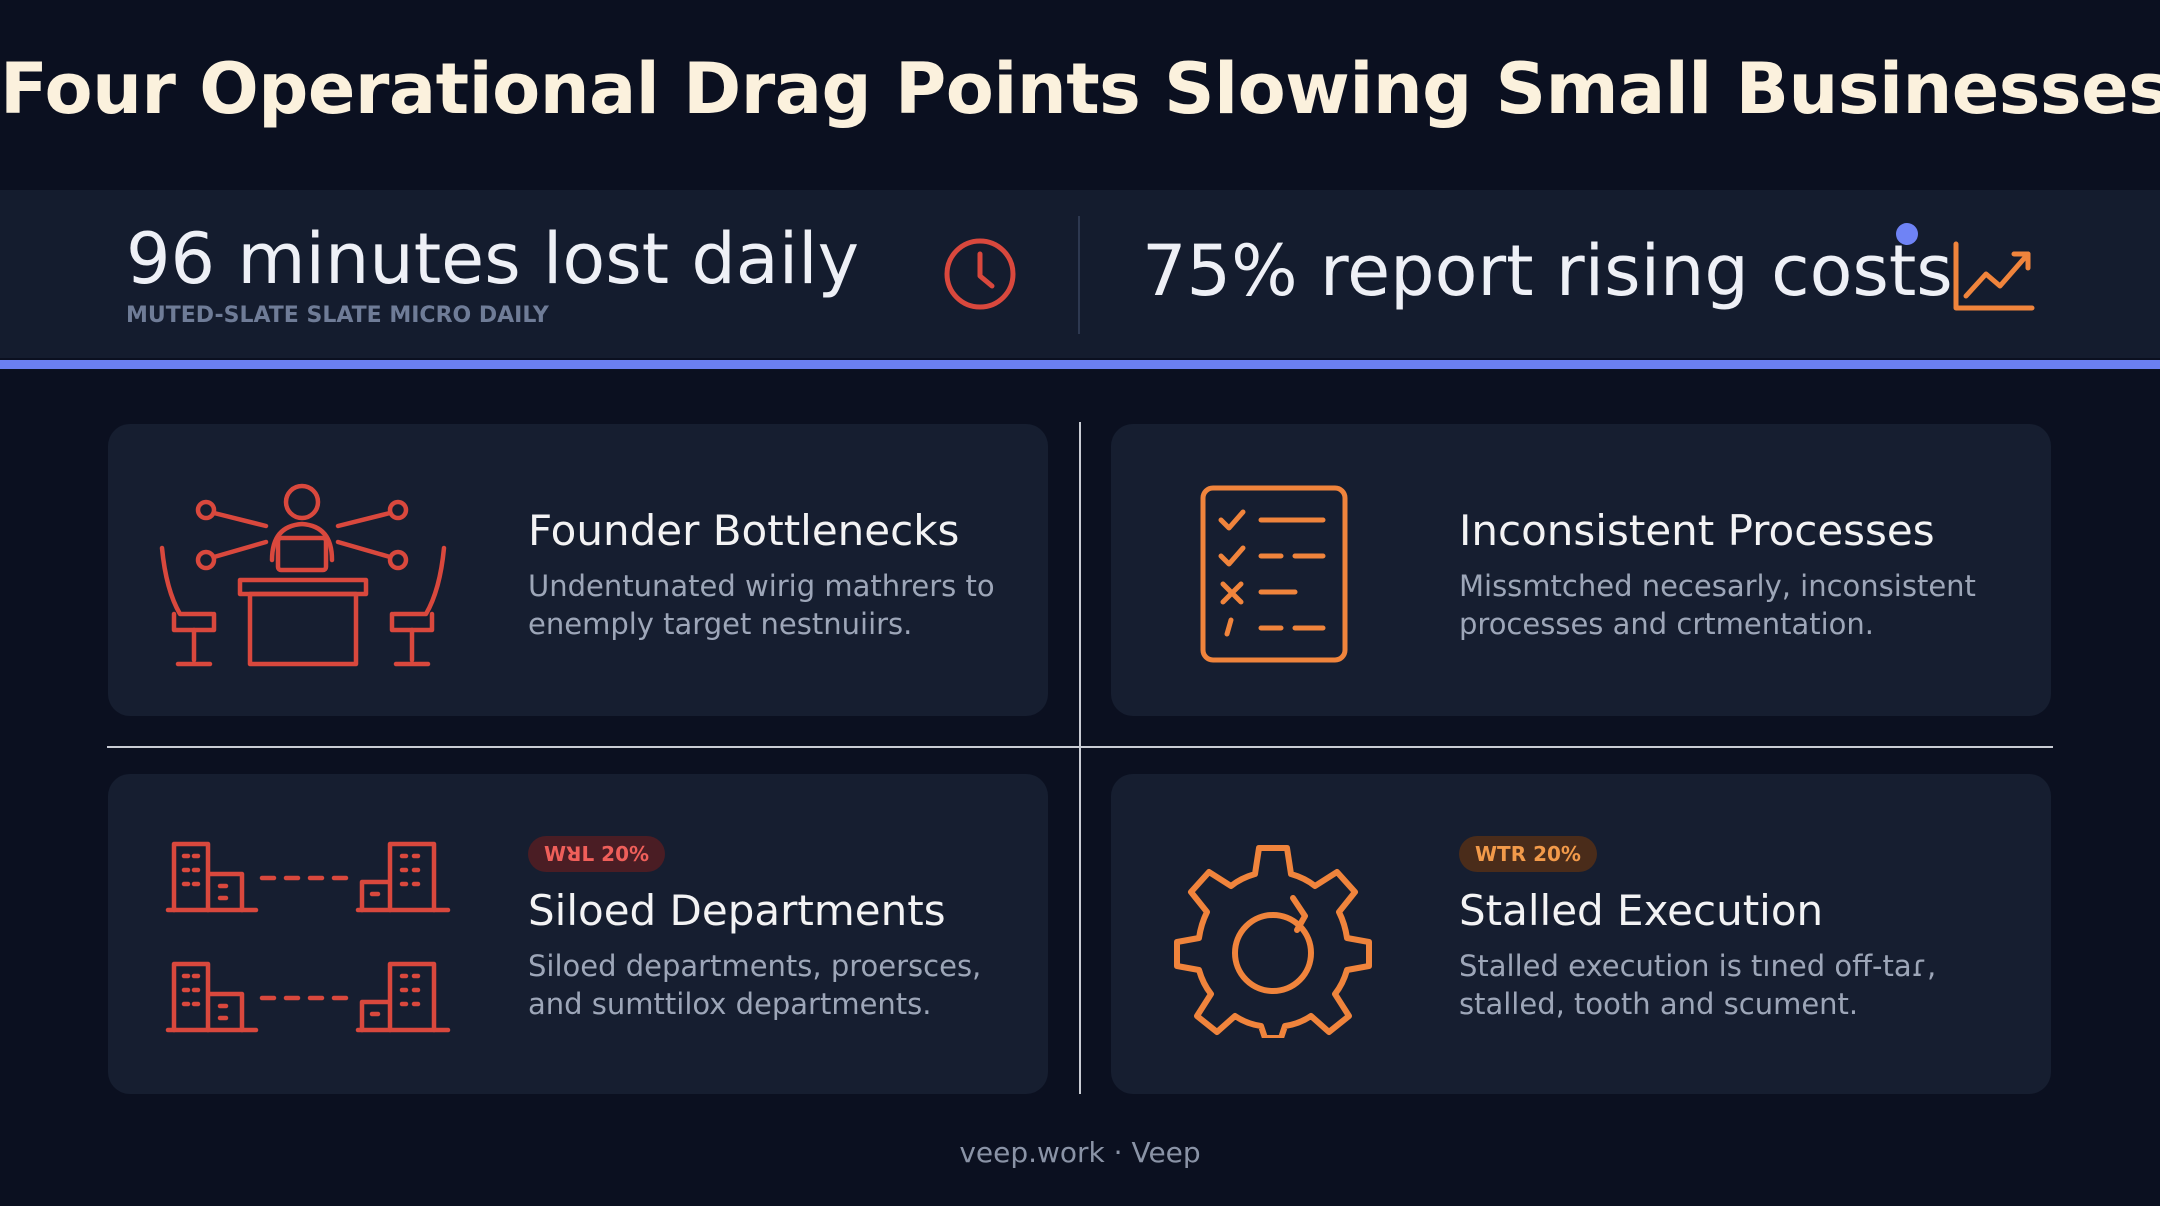 The width and height of the screenshot is (2160, 1206). Describe the element at coordinates (1080, 1152) in the screenshot. I see `footer-credit: veep.work · Veep` at that location.